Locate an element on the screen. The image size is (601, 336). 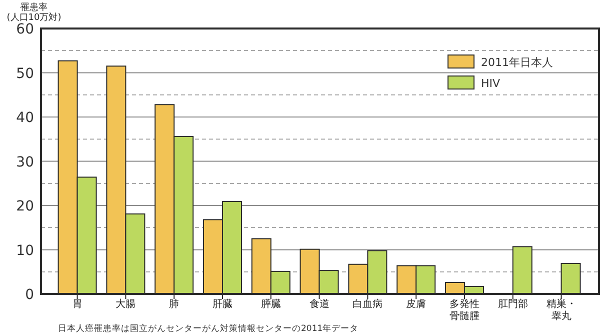
legend-label: 2011年日本人 is located at coordinates (517, 62).